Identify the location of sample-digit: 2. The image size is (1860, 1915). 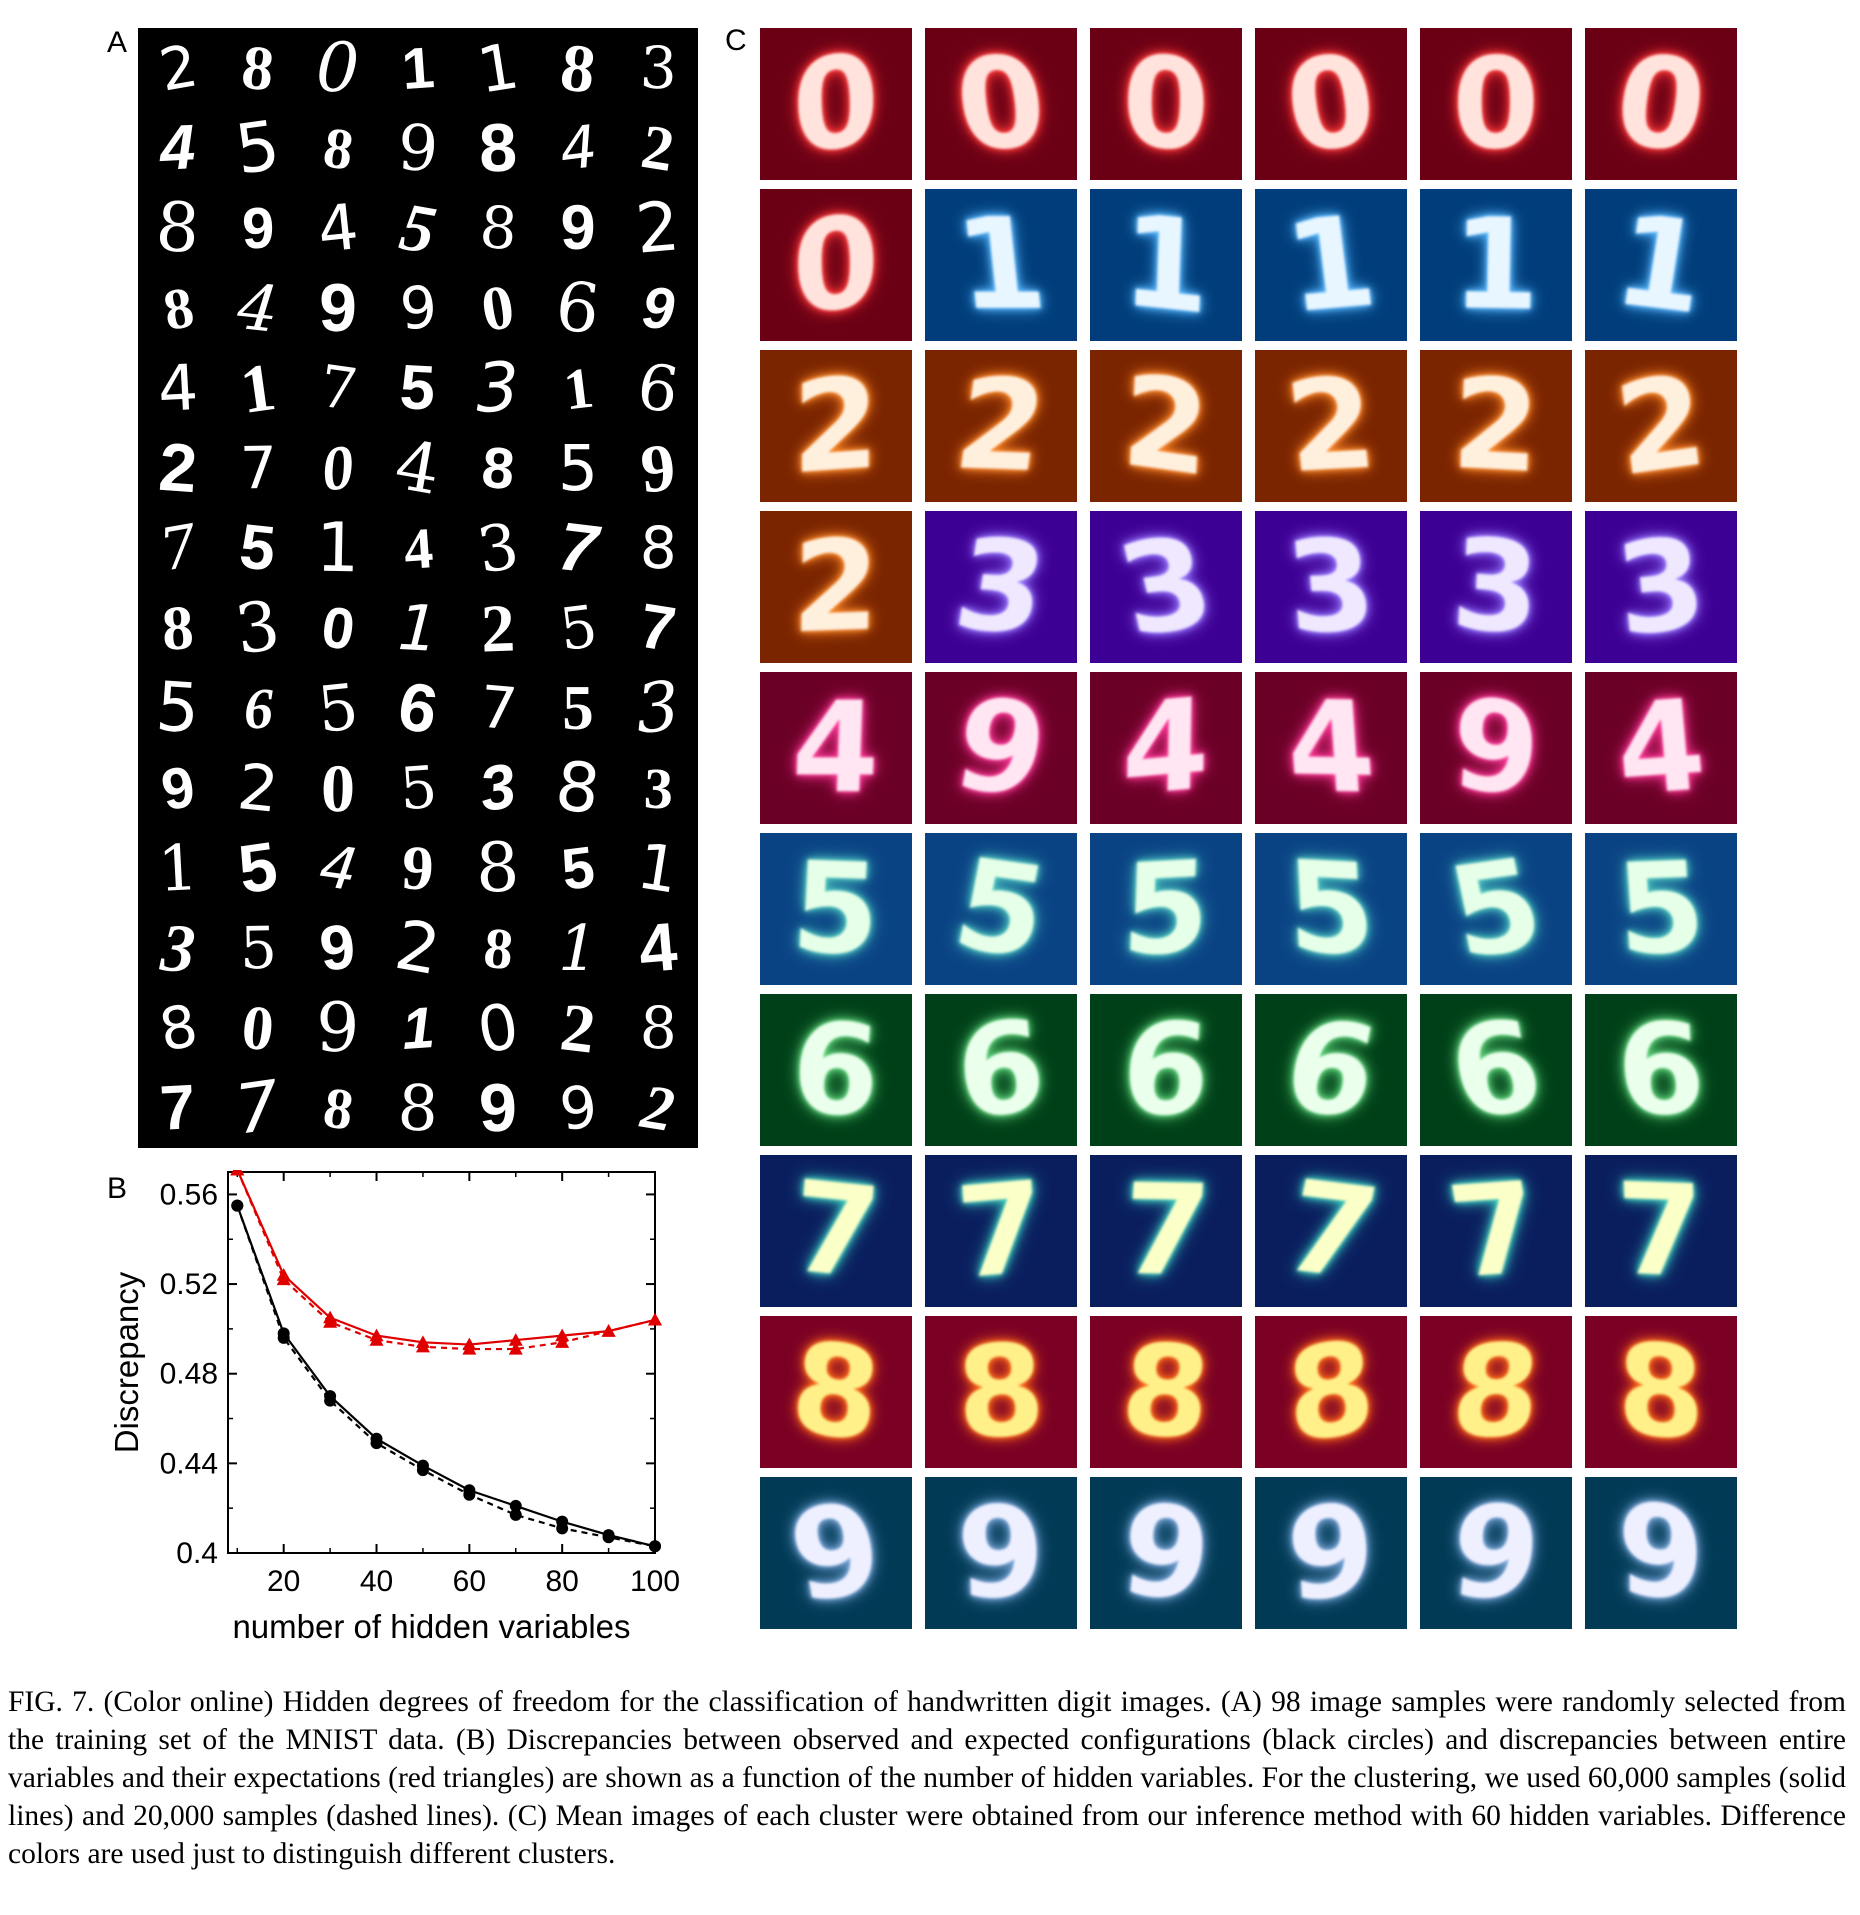
(657, 228).